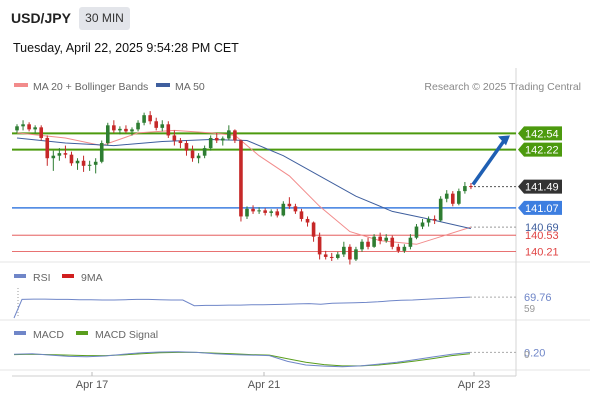 The height and width of the screenshot is (400, 590). Describe the element at coordinates (126, 335) in the screenshot. I see `macd-signal-legend-label: MACD Signal` at that location.